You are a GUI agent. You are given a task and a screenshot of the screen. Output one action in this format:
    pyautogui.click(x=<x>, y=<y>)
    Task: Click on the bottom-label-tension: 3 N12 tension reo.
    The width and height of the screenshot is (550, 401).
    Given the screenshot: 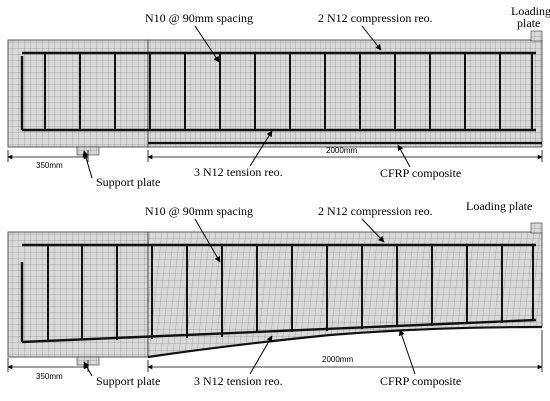 What is the action you would take?
    pyautogui.click(x=238, y=381)
    